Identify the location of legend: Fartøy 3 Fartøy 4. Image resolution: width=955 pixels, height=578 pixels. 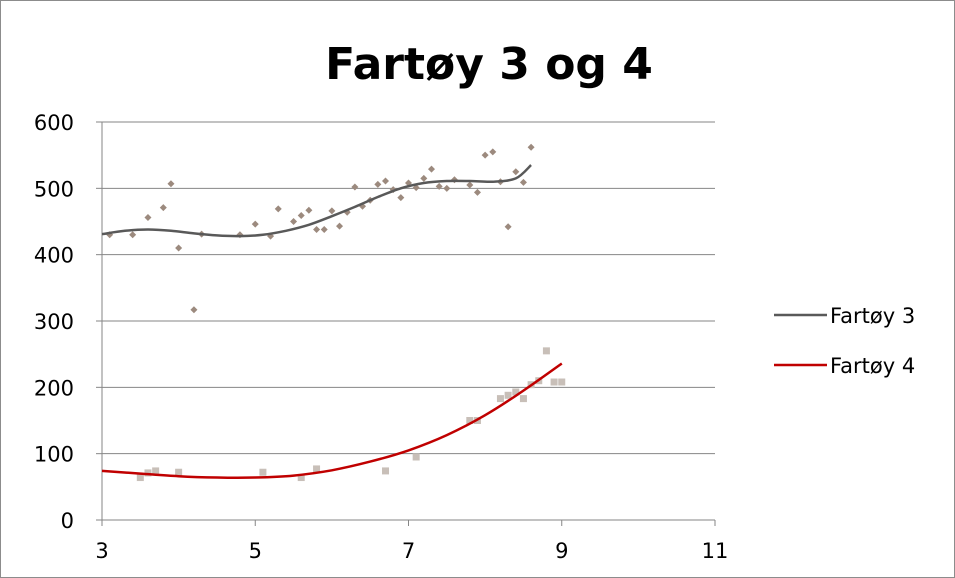
(844, 341).